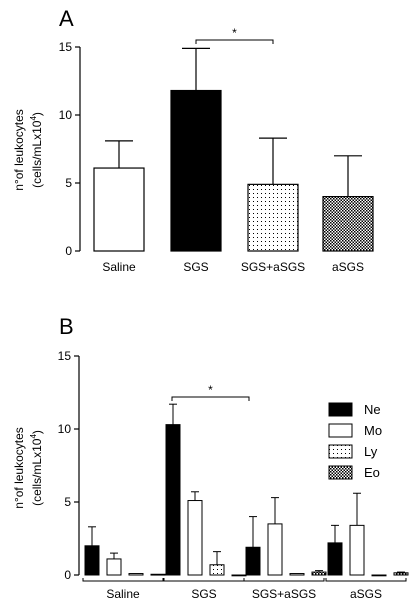  I want to click on bar-ne-saline, so click(92, 560).